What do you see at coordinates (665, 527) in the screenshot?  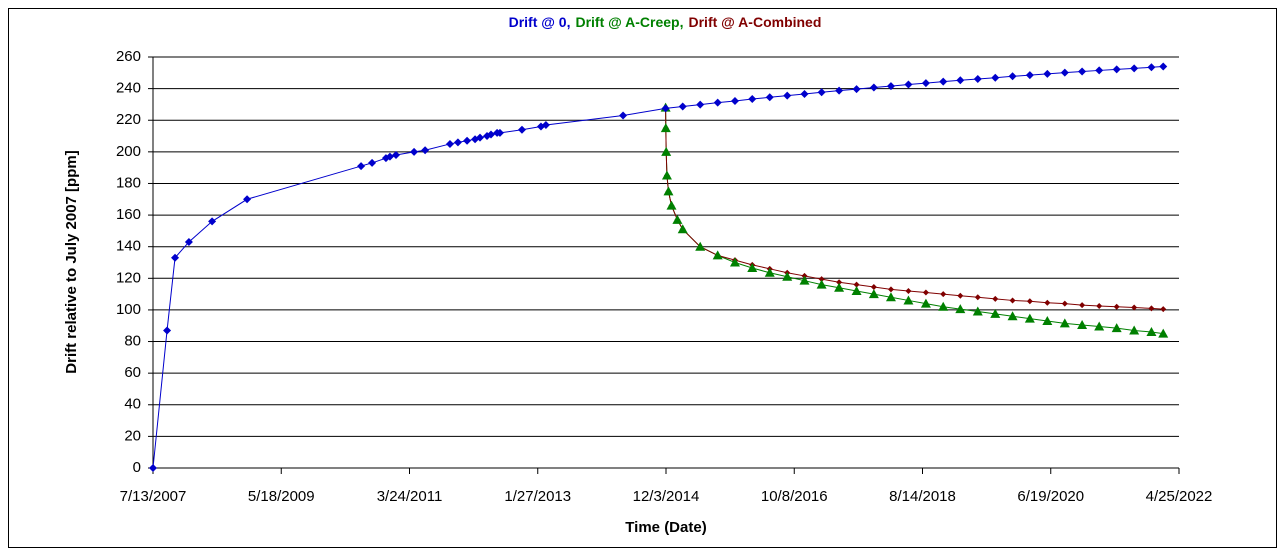 I see `x-axis-title: Time (Date)` at bounding box center [665, 527].